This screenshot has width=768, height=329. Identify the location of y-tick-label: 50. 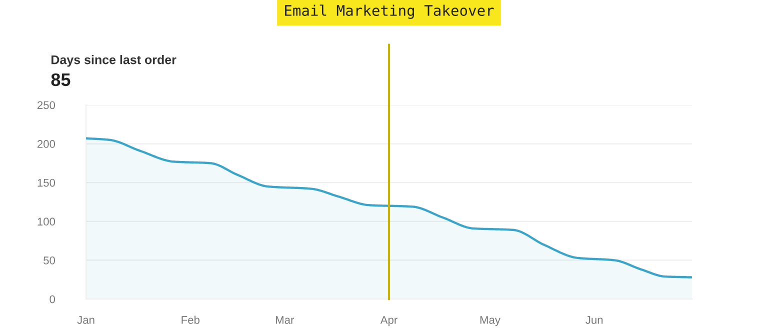
(50, 260).